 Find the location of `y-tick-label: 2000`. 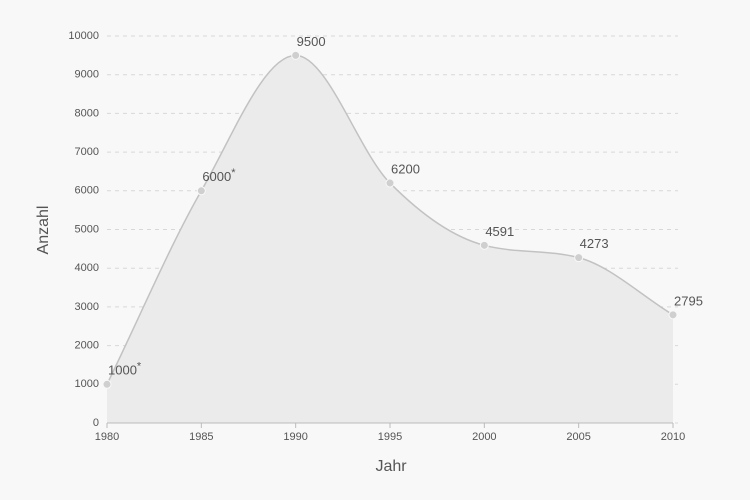

y-tick-label: 2000 is located at coordinates (87, 346).